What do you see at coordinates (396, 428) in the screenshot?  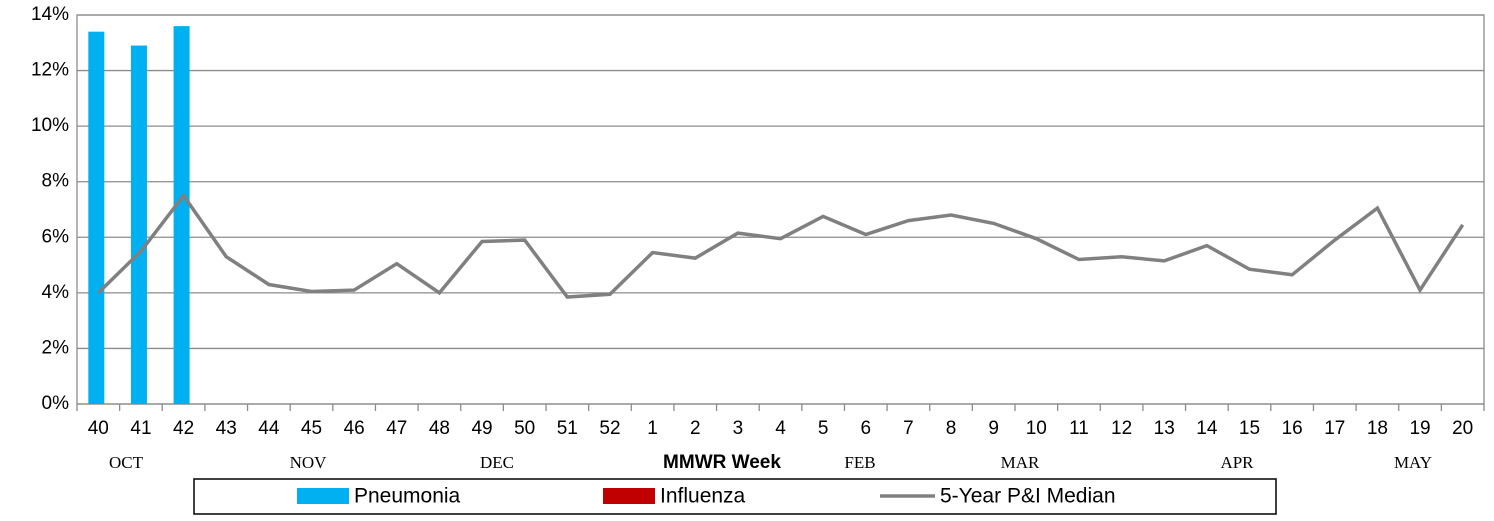 I see `x-tick-label: 47` at bounding box center [396, 428].